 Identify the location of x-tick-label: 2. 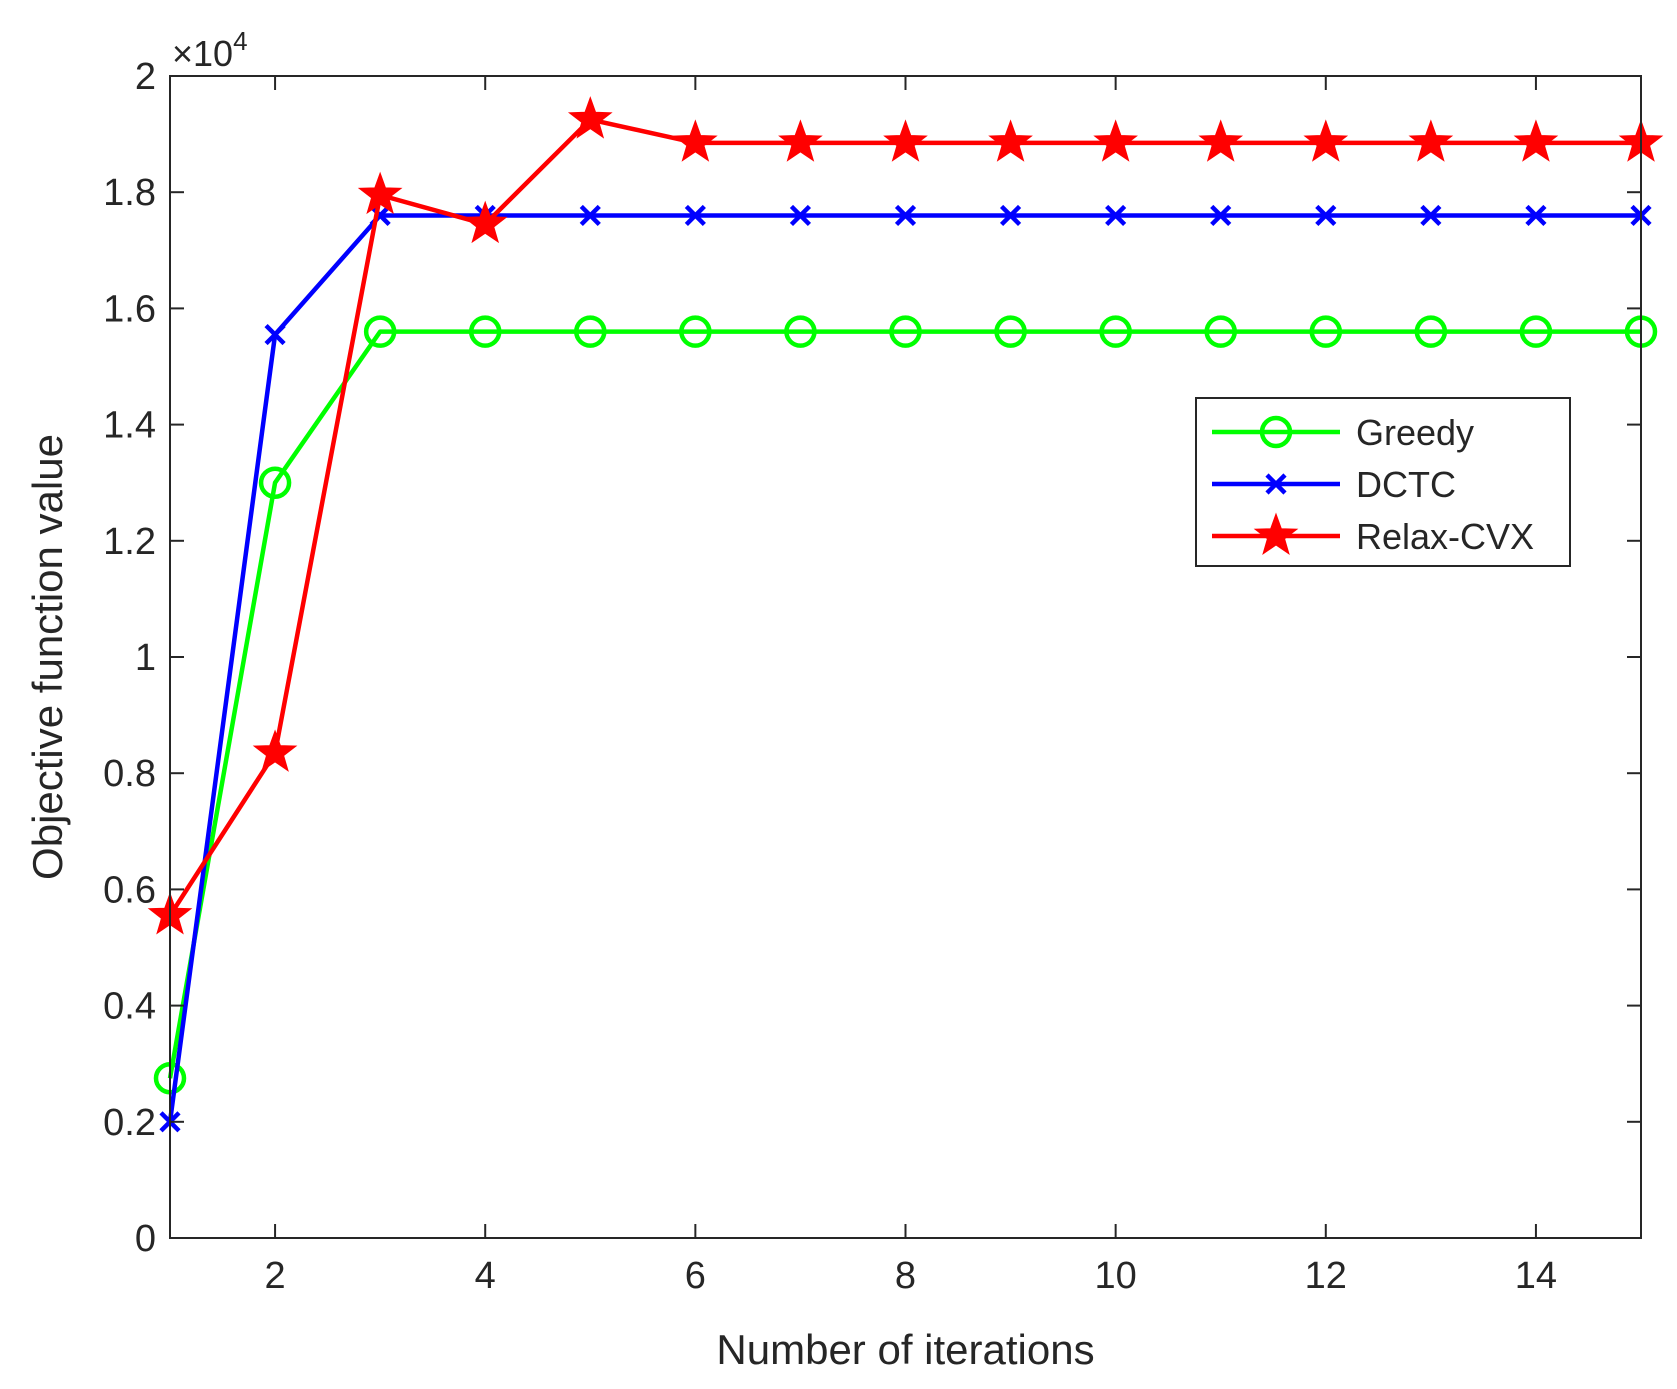
(275, 1276).